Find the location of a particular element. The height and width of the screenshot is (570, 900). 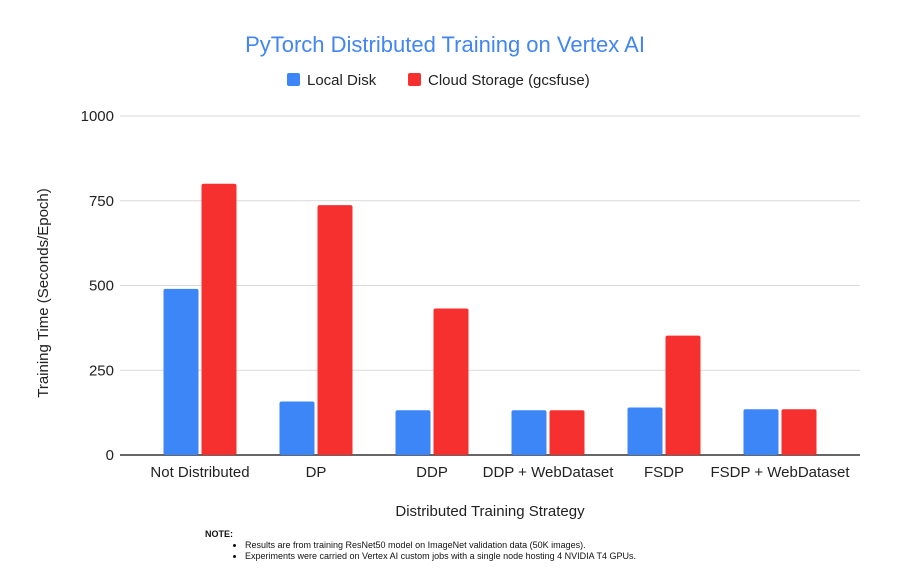

footnote-heading: NOTE: is located at coordinates (219, 534).